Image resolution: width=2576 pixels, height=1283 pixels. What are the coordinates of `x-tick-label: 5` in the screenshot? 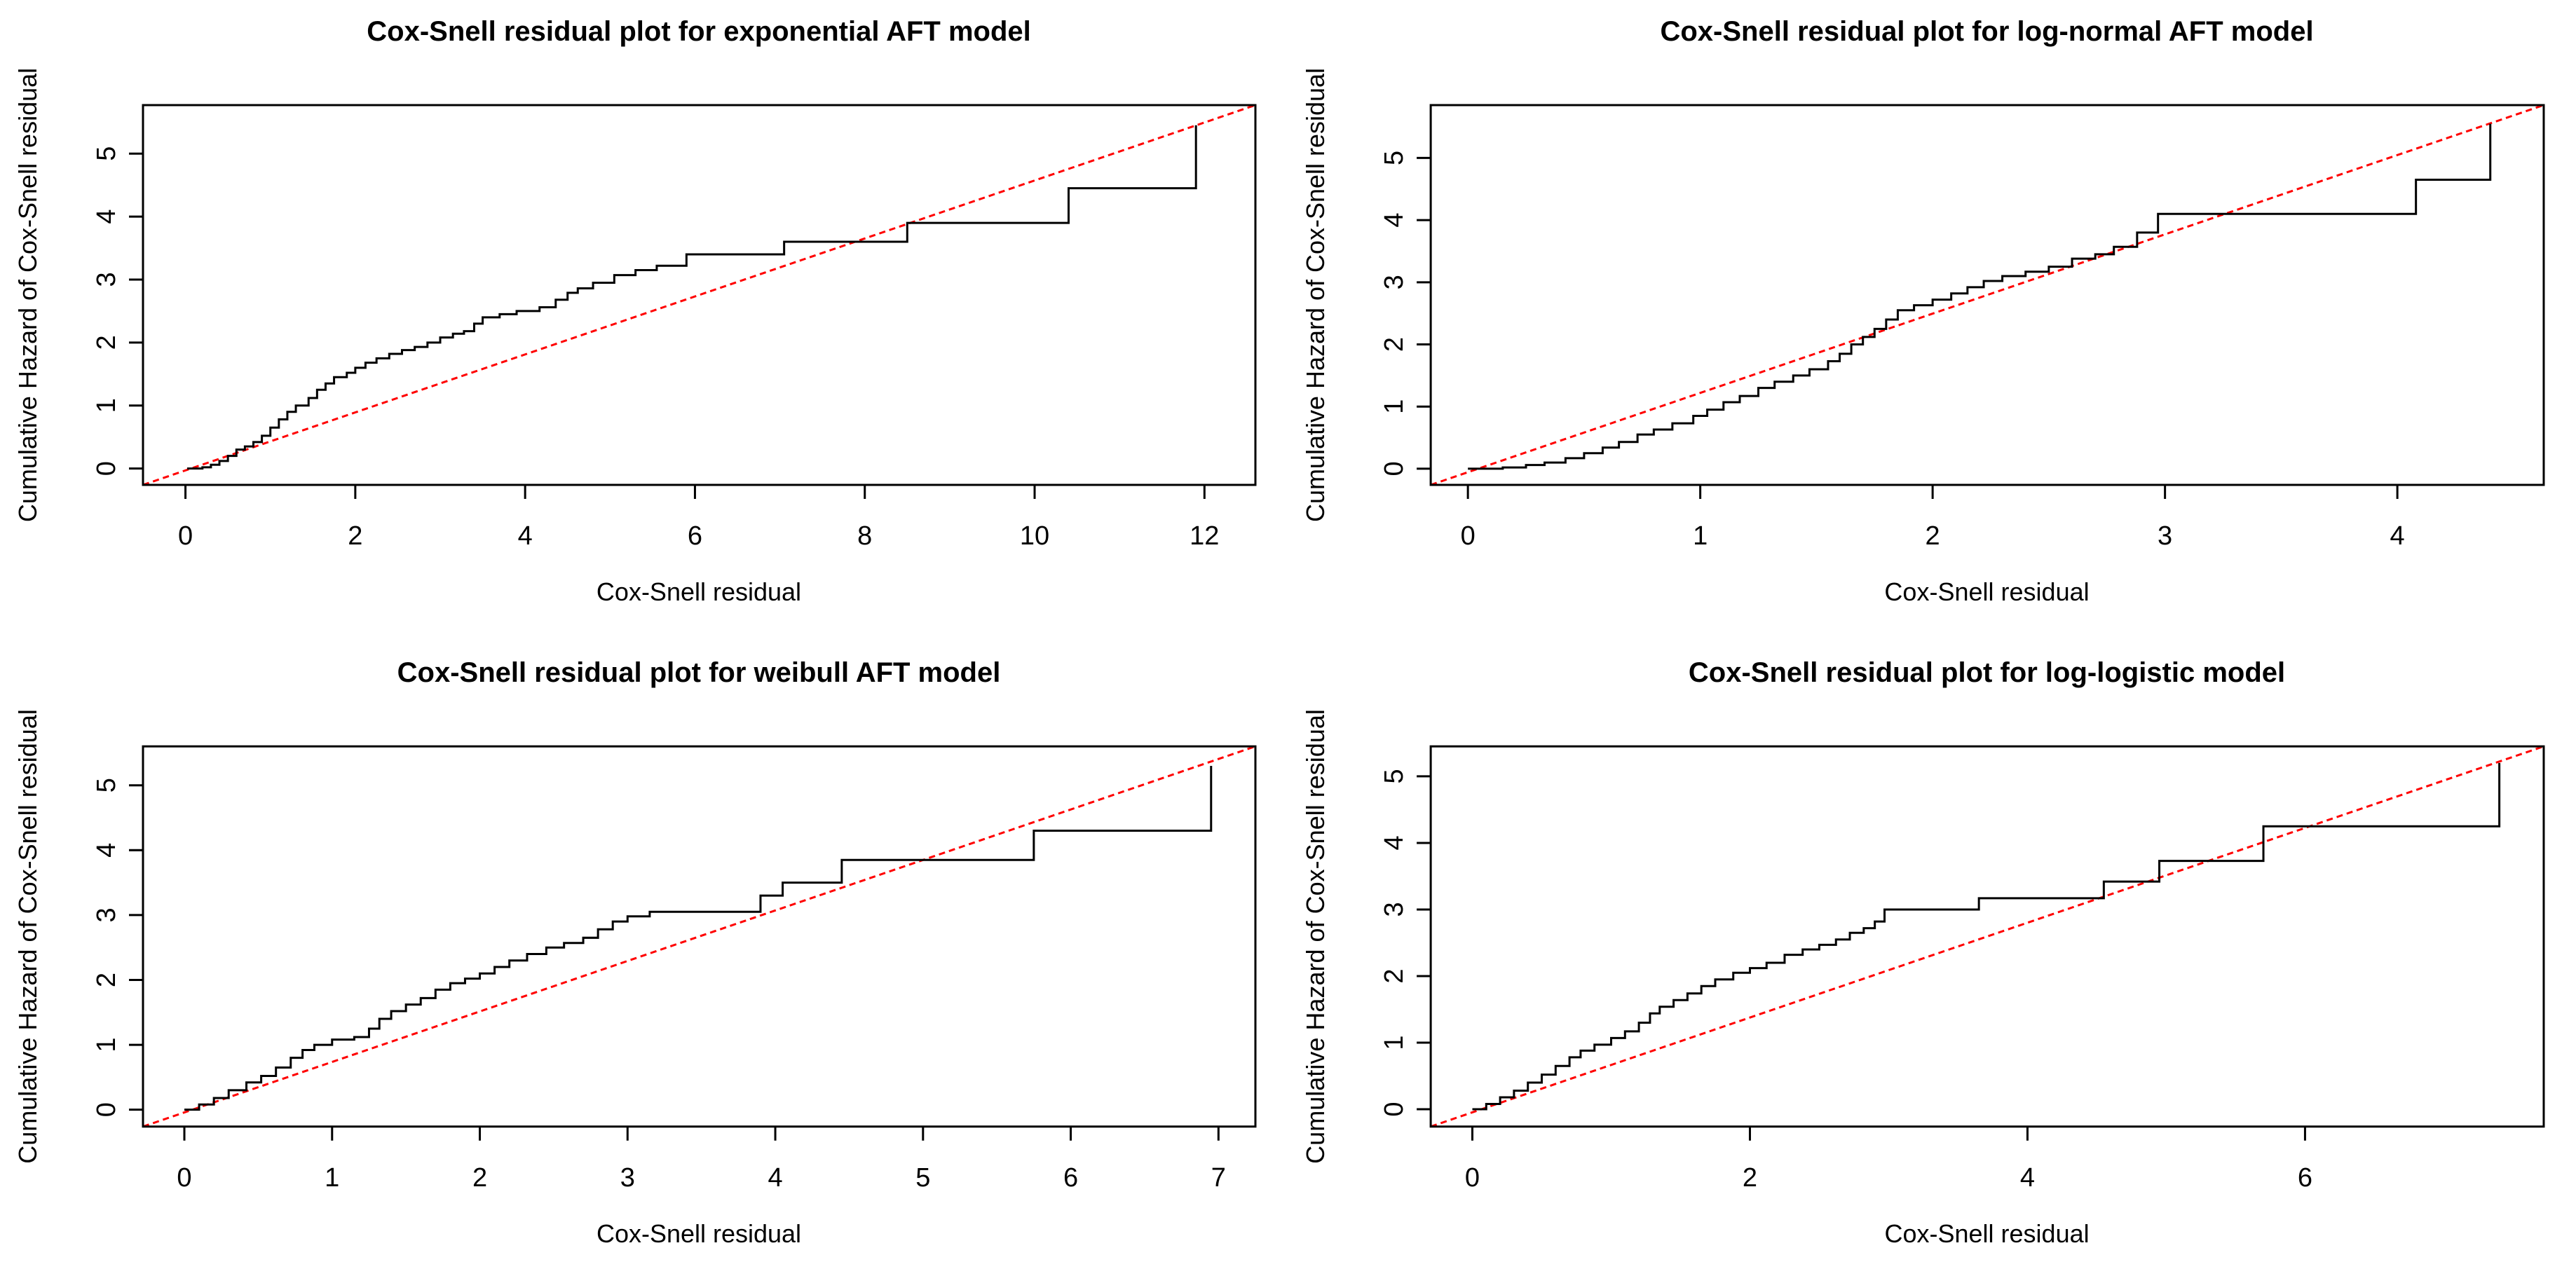 It's located at (922, 1178).